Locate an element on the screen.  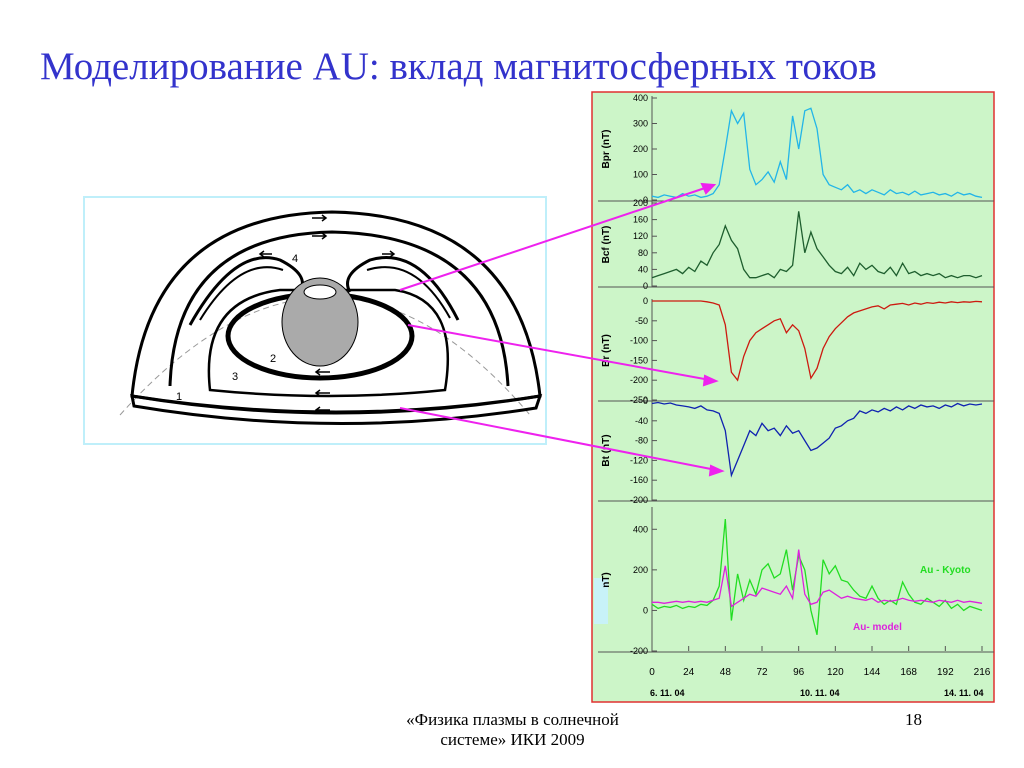
x-tick-label: 144 is located at coordinates (872, 672).